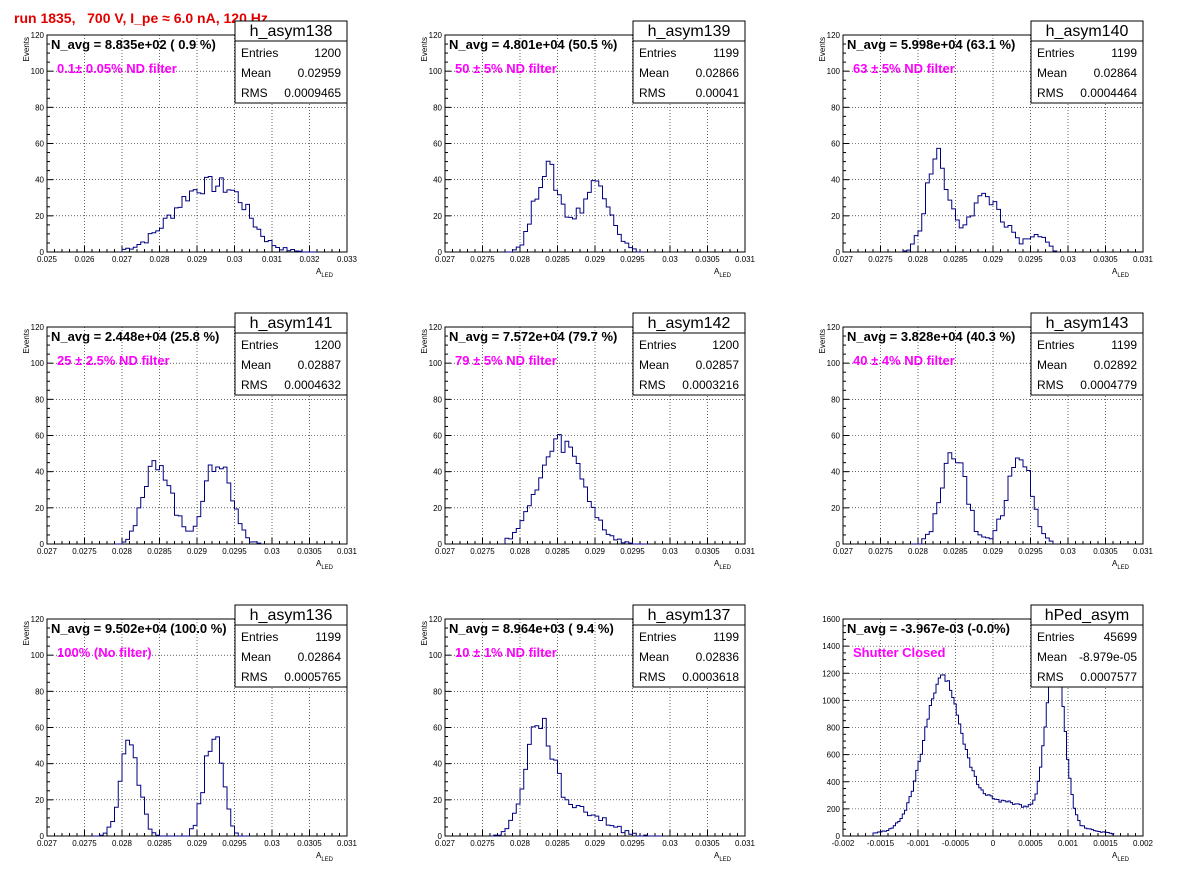 This screenshot has height=872, width=1196. What do you see at coordinates (993, 843) in the screenshot?
I see `x-tick-label: 0` at bounding box center [993, 843].